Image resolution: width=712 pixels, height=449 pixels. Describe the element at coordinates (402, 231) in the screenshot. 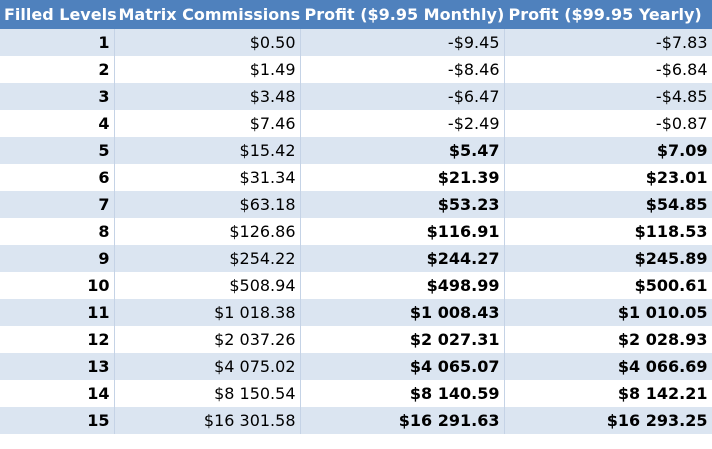

I see `cell-profit-monthly: $116.91` at that location.